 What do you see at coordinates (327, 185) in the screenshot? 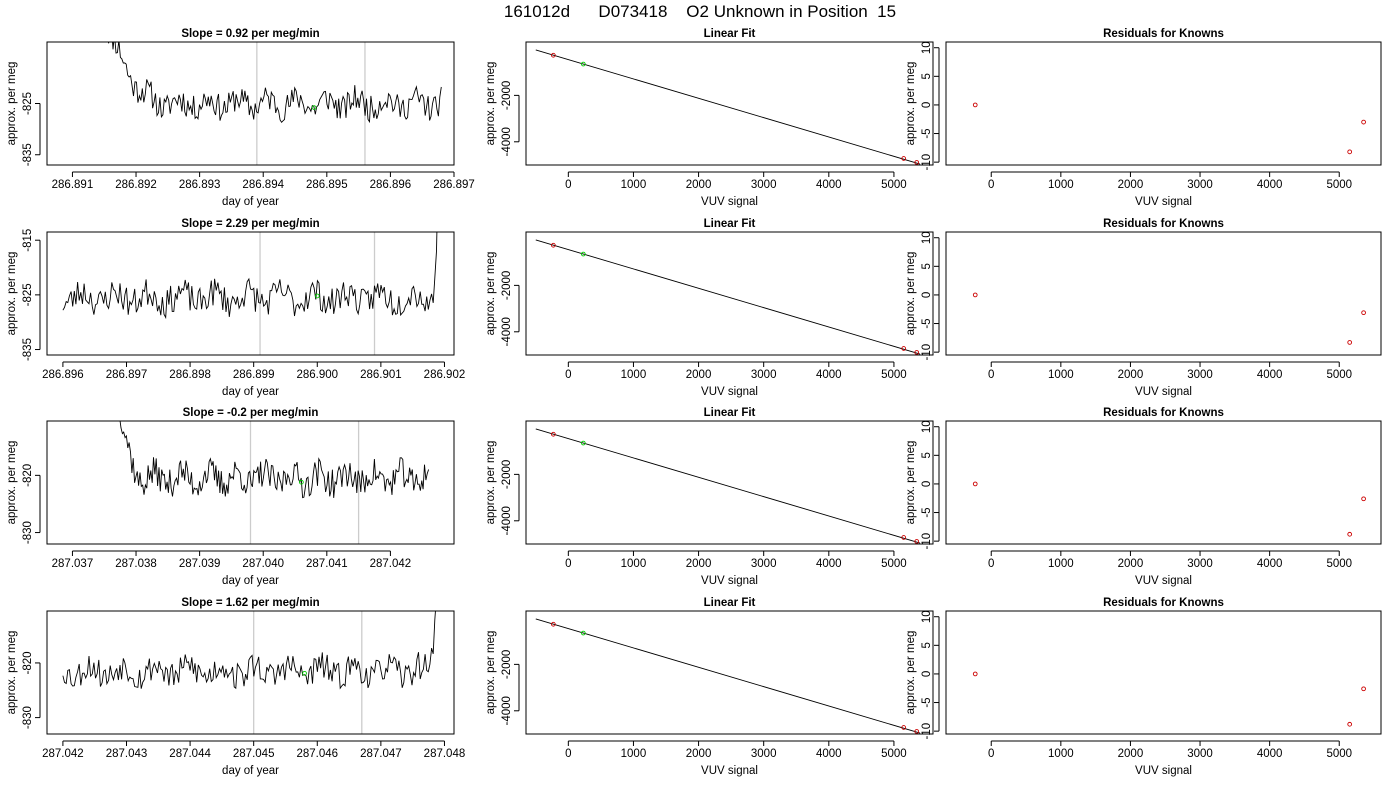
I see `x-tick-label: 286.895` at bounding box center [327, 185].